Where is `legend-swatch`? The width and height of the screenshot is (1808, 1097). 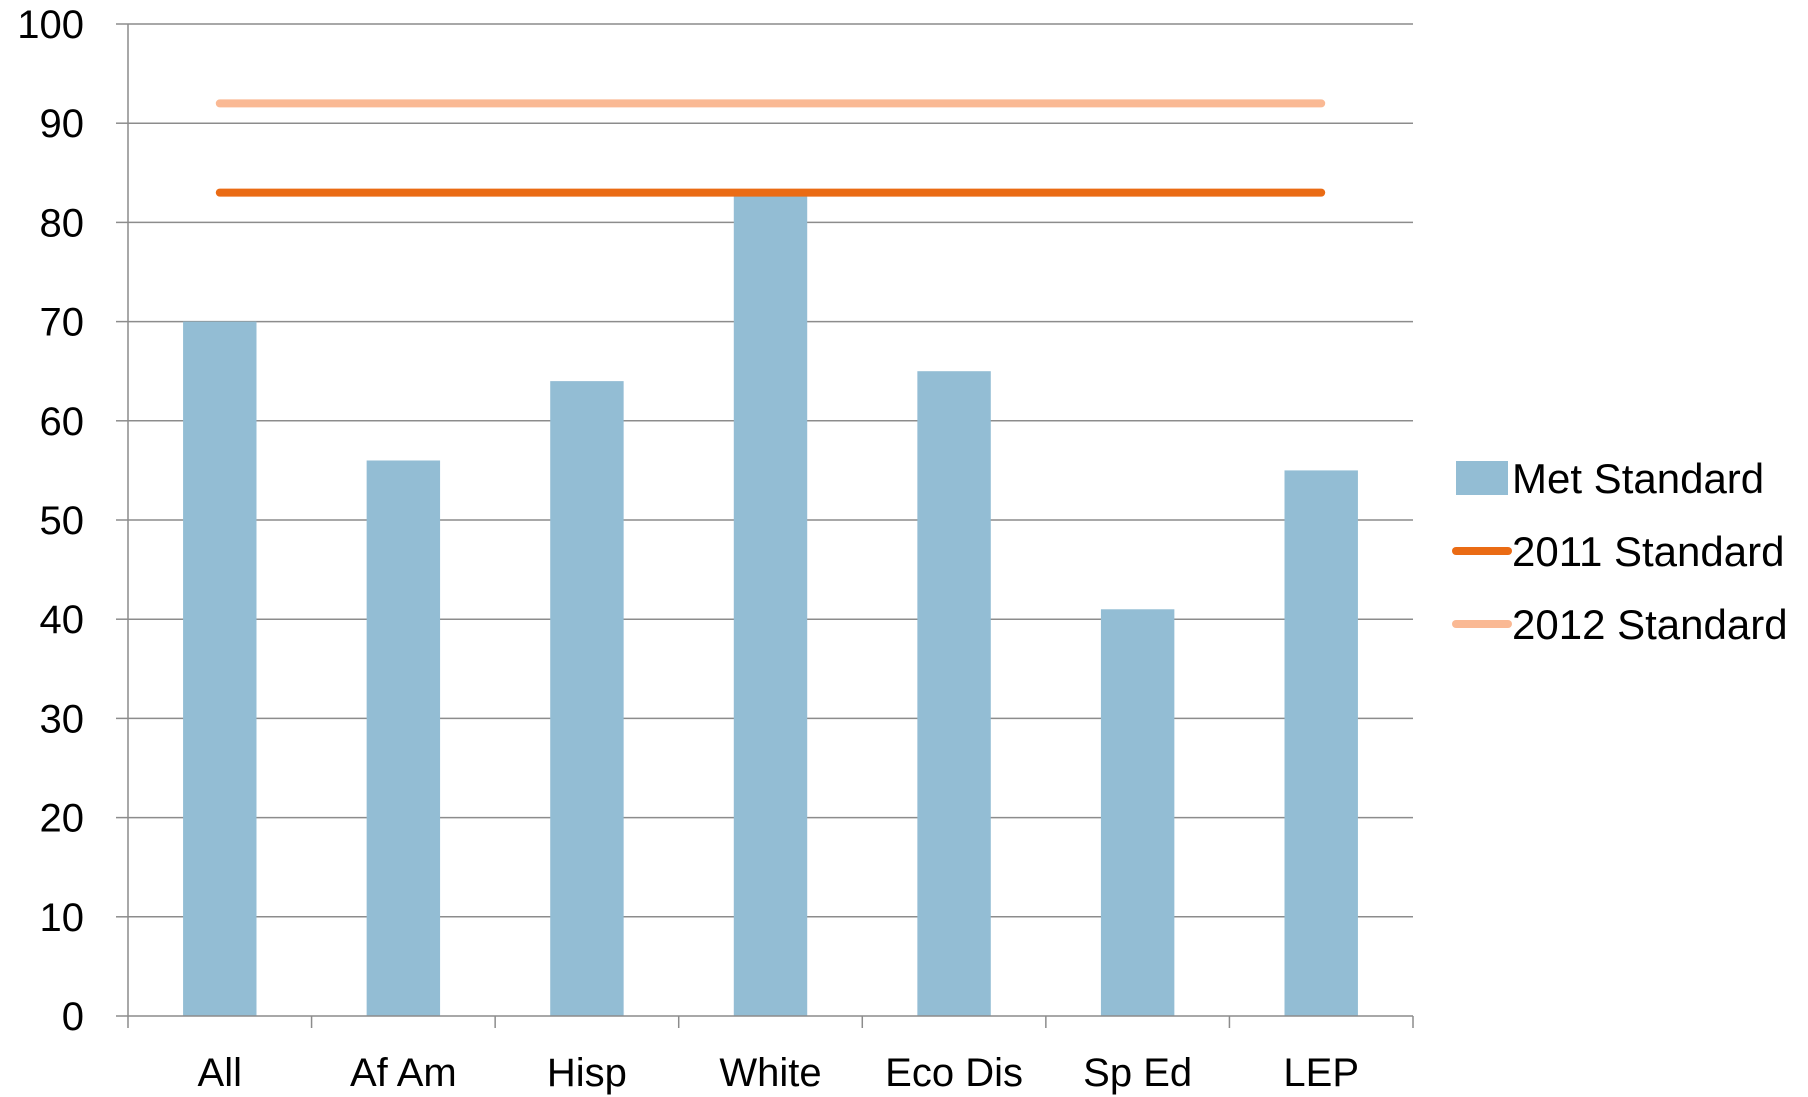 legend-swatch is located at coordinates (1482, 478).